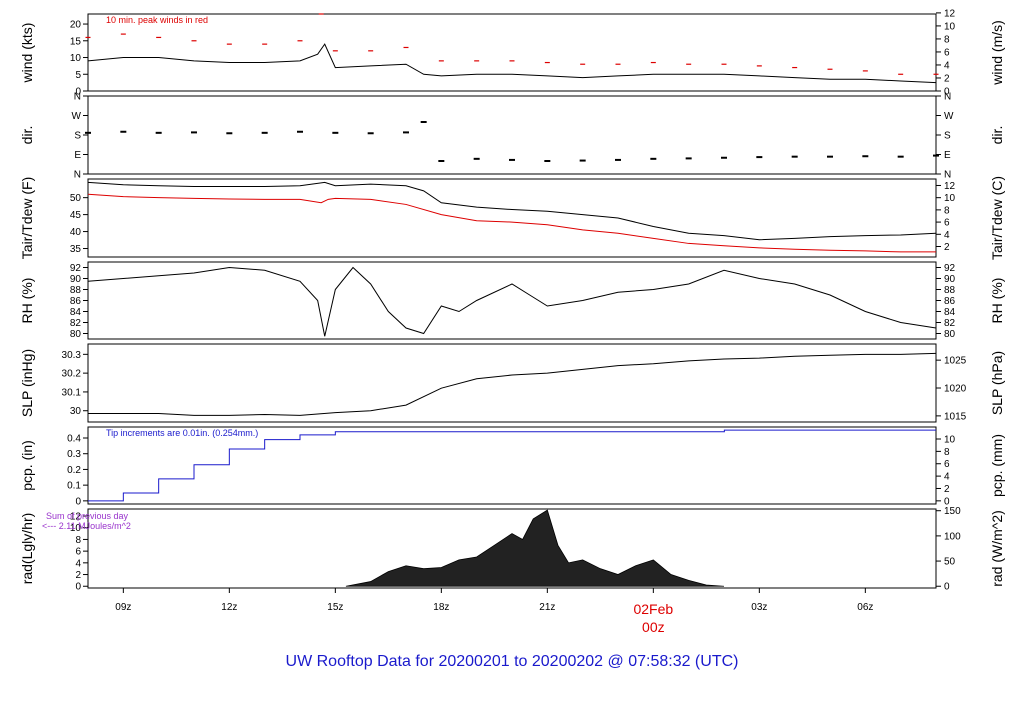 This screenshot has height=705, width=1024. Describe the element at coordinates (441, 607) in the screenshot. I see `x-tick-label: 18z` at that location.